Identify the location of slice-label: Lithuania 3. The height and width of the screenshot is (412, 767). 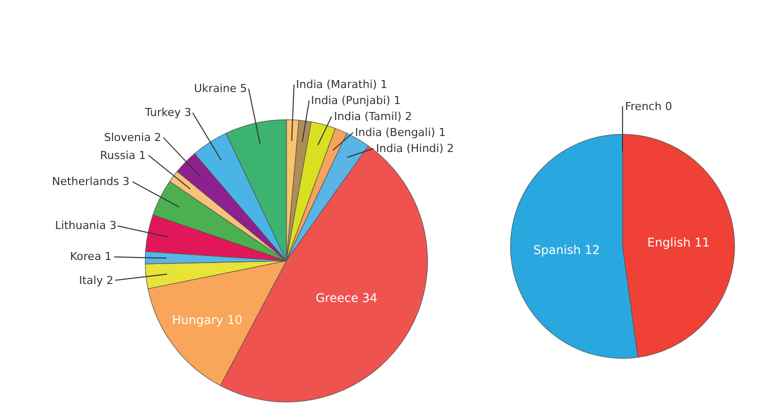
(85, 225).